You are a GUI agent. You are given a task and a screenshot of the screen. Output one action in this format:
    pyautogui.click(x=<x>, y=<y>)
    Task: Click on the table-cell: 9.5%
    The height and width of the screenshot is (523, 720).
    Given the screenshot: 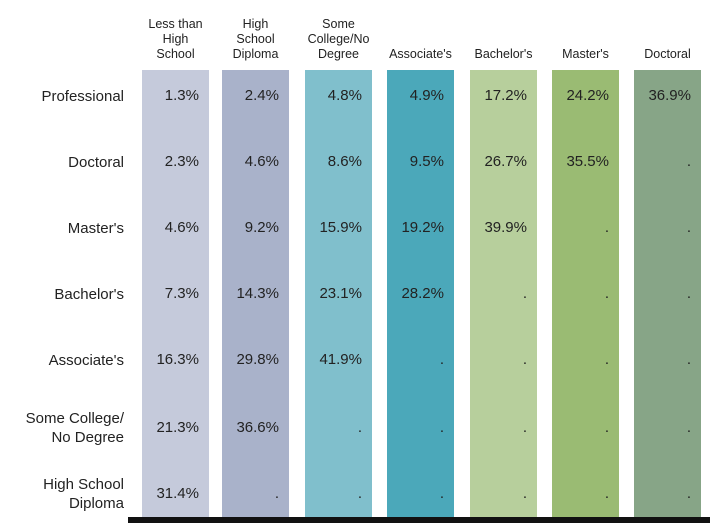 What is the action you would take?
    pyautogui.click(x=426, y=161)
    